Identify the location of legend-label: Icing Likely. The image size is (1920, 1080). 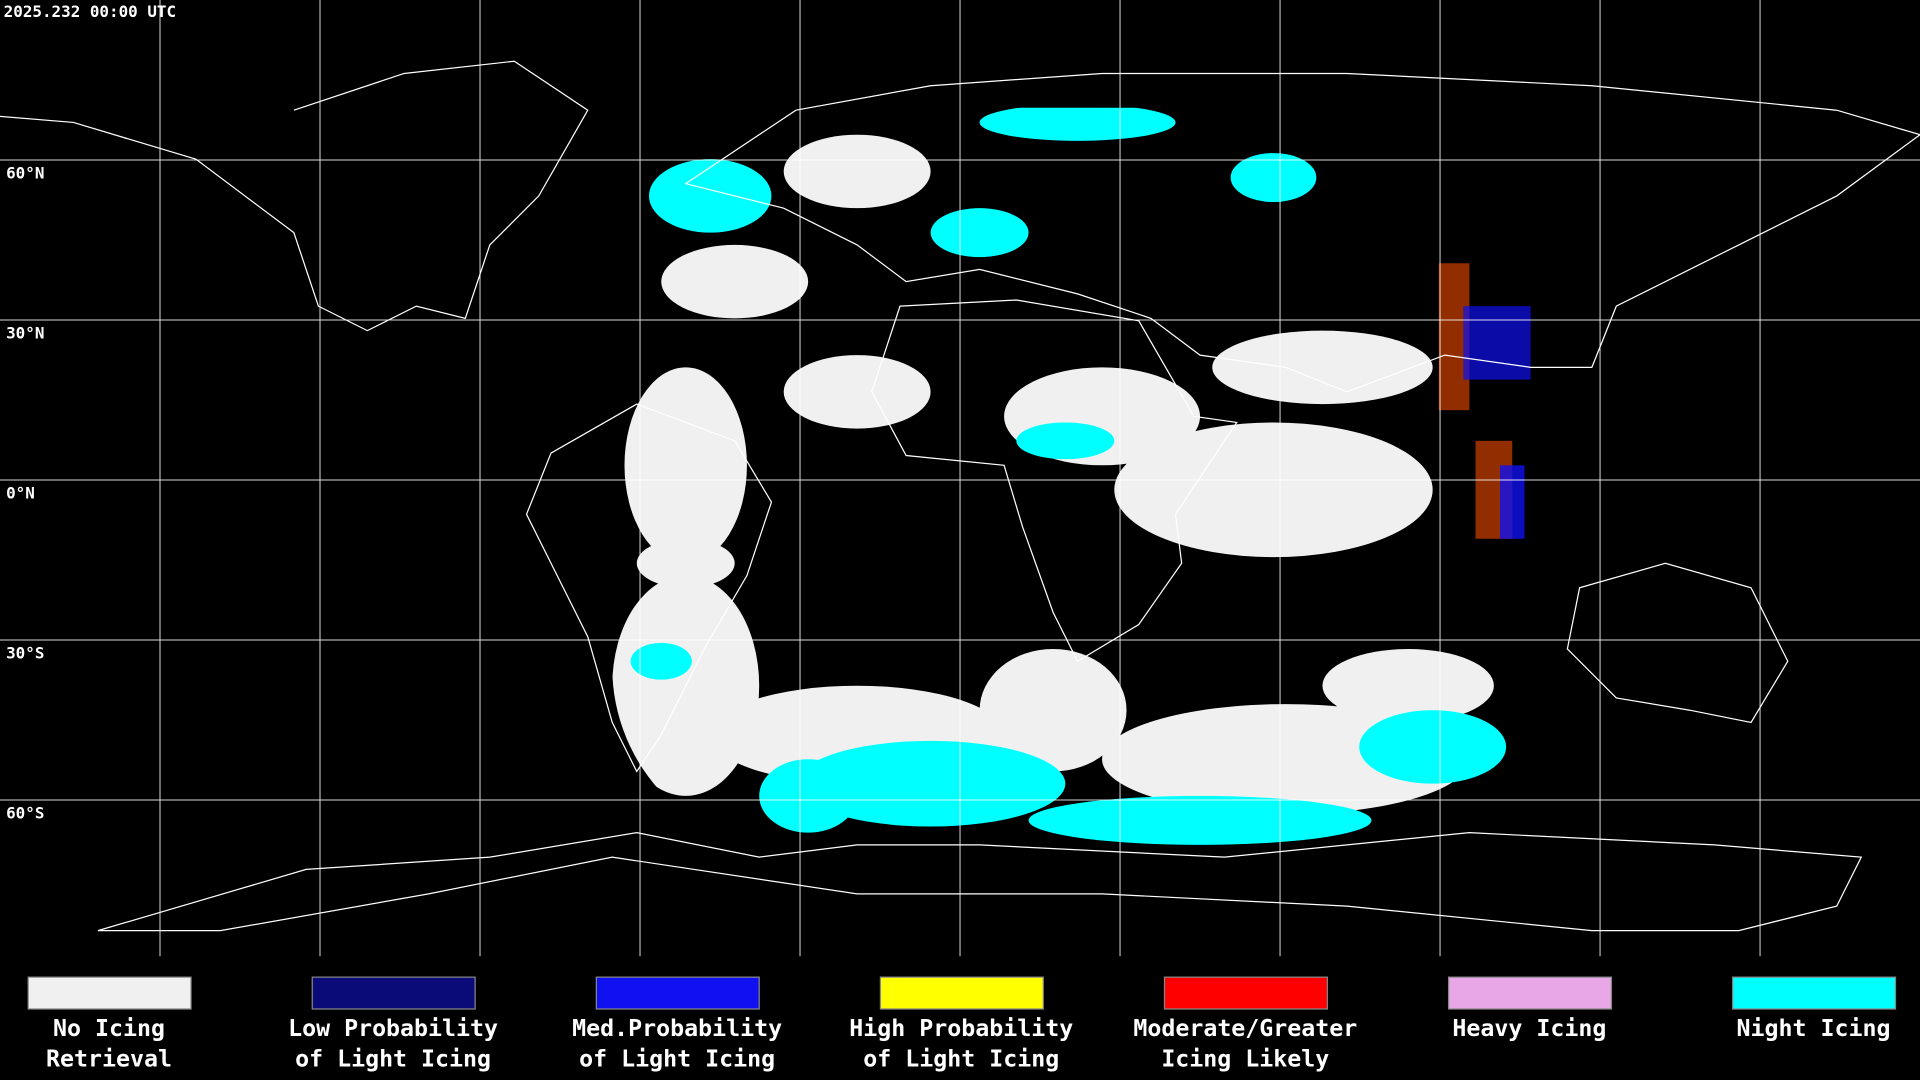
(1245, 1059).